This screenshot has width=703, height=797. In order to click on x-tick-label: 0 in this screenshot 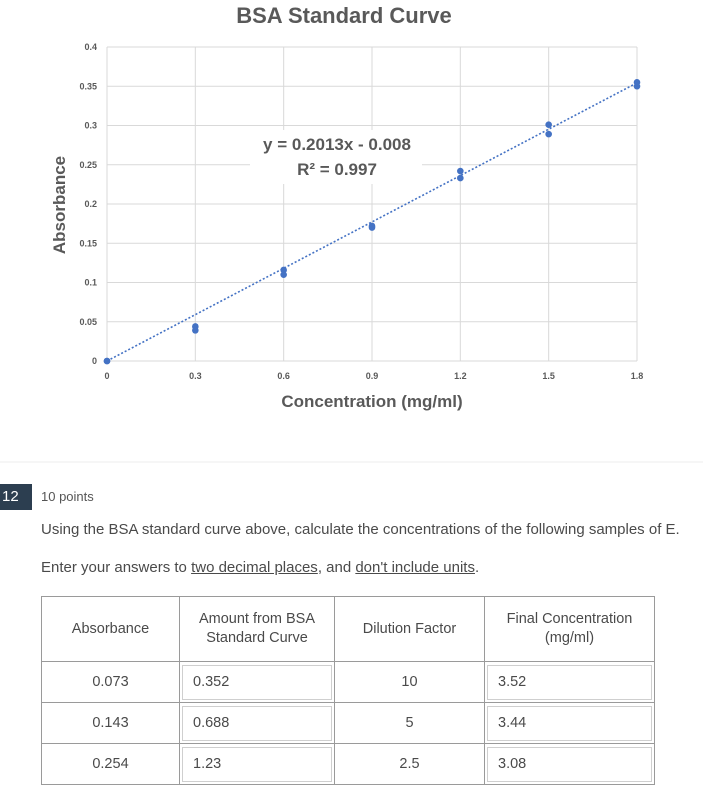, I will do `click(106, 376)`.